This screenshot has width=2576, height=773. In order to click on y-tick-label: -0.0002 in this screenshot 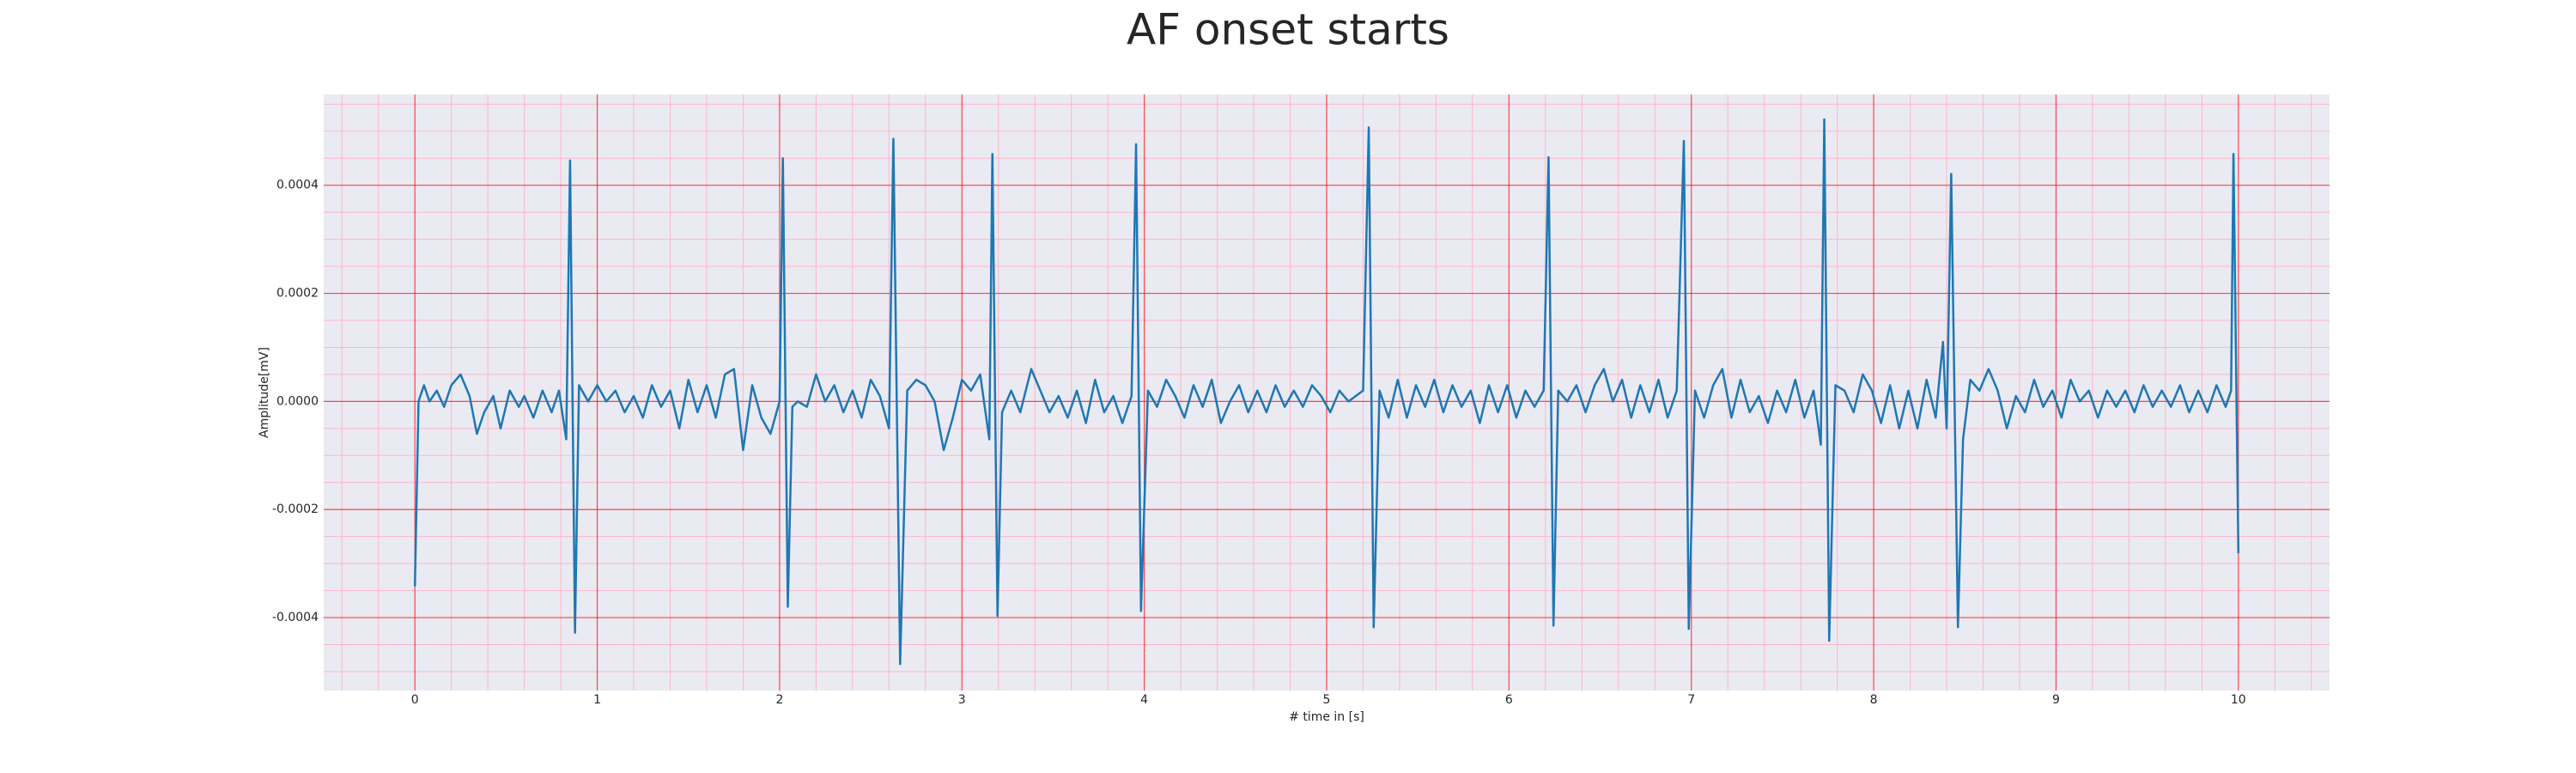, I will do `click(295, 509)`.